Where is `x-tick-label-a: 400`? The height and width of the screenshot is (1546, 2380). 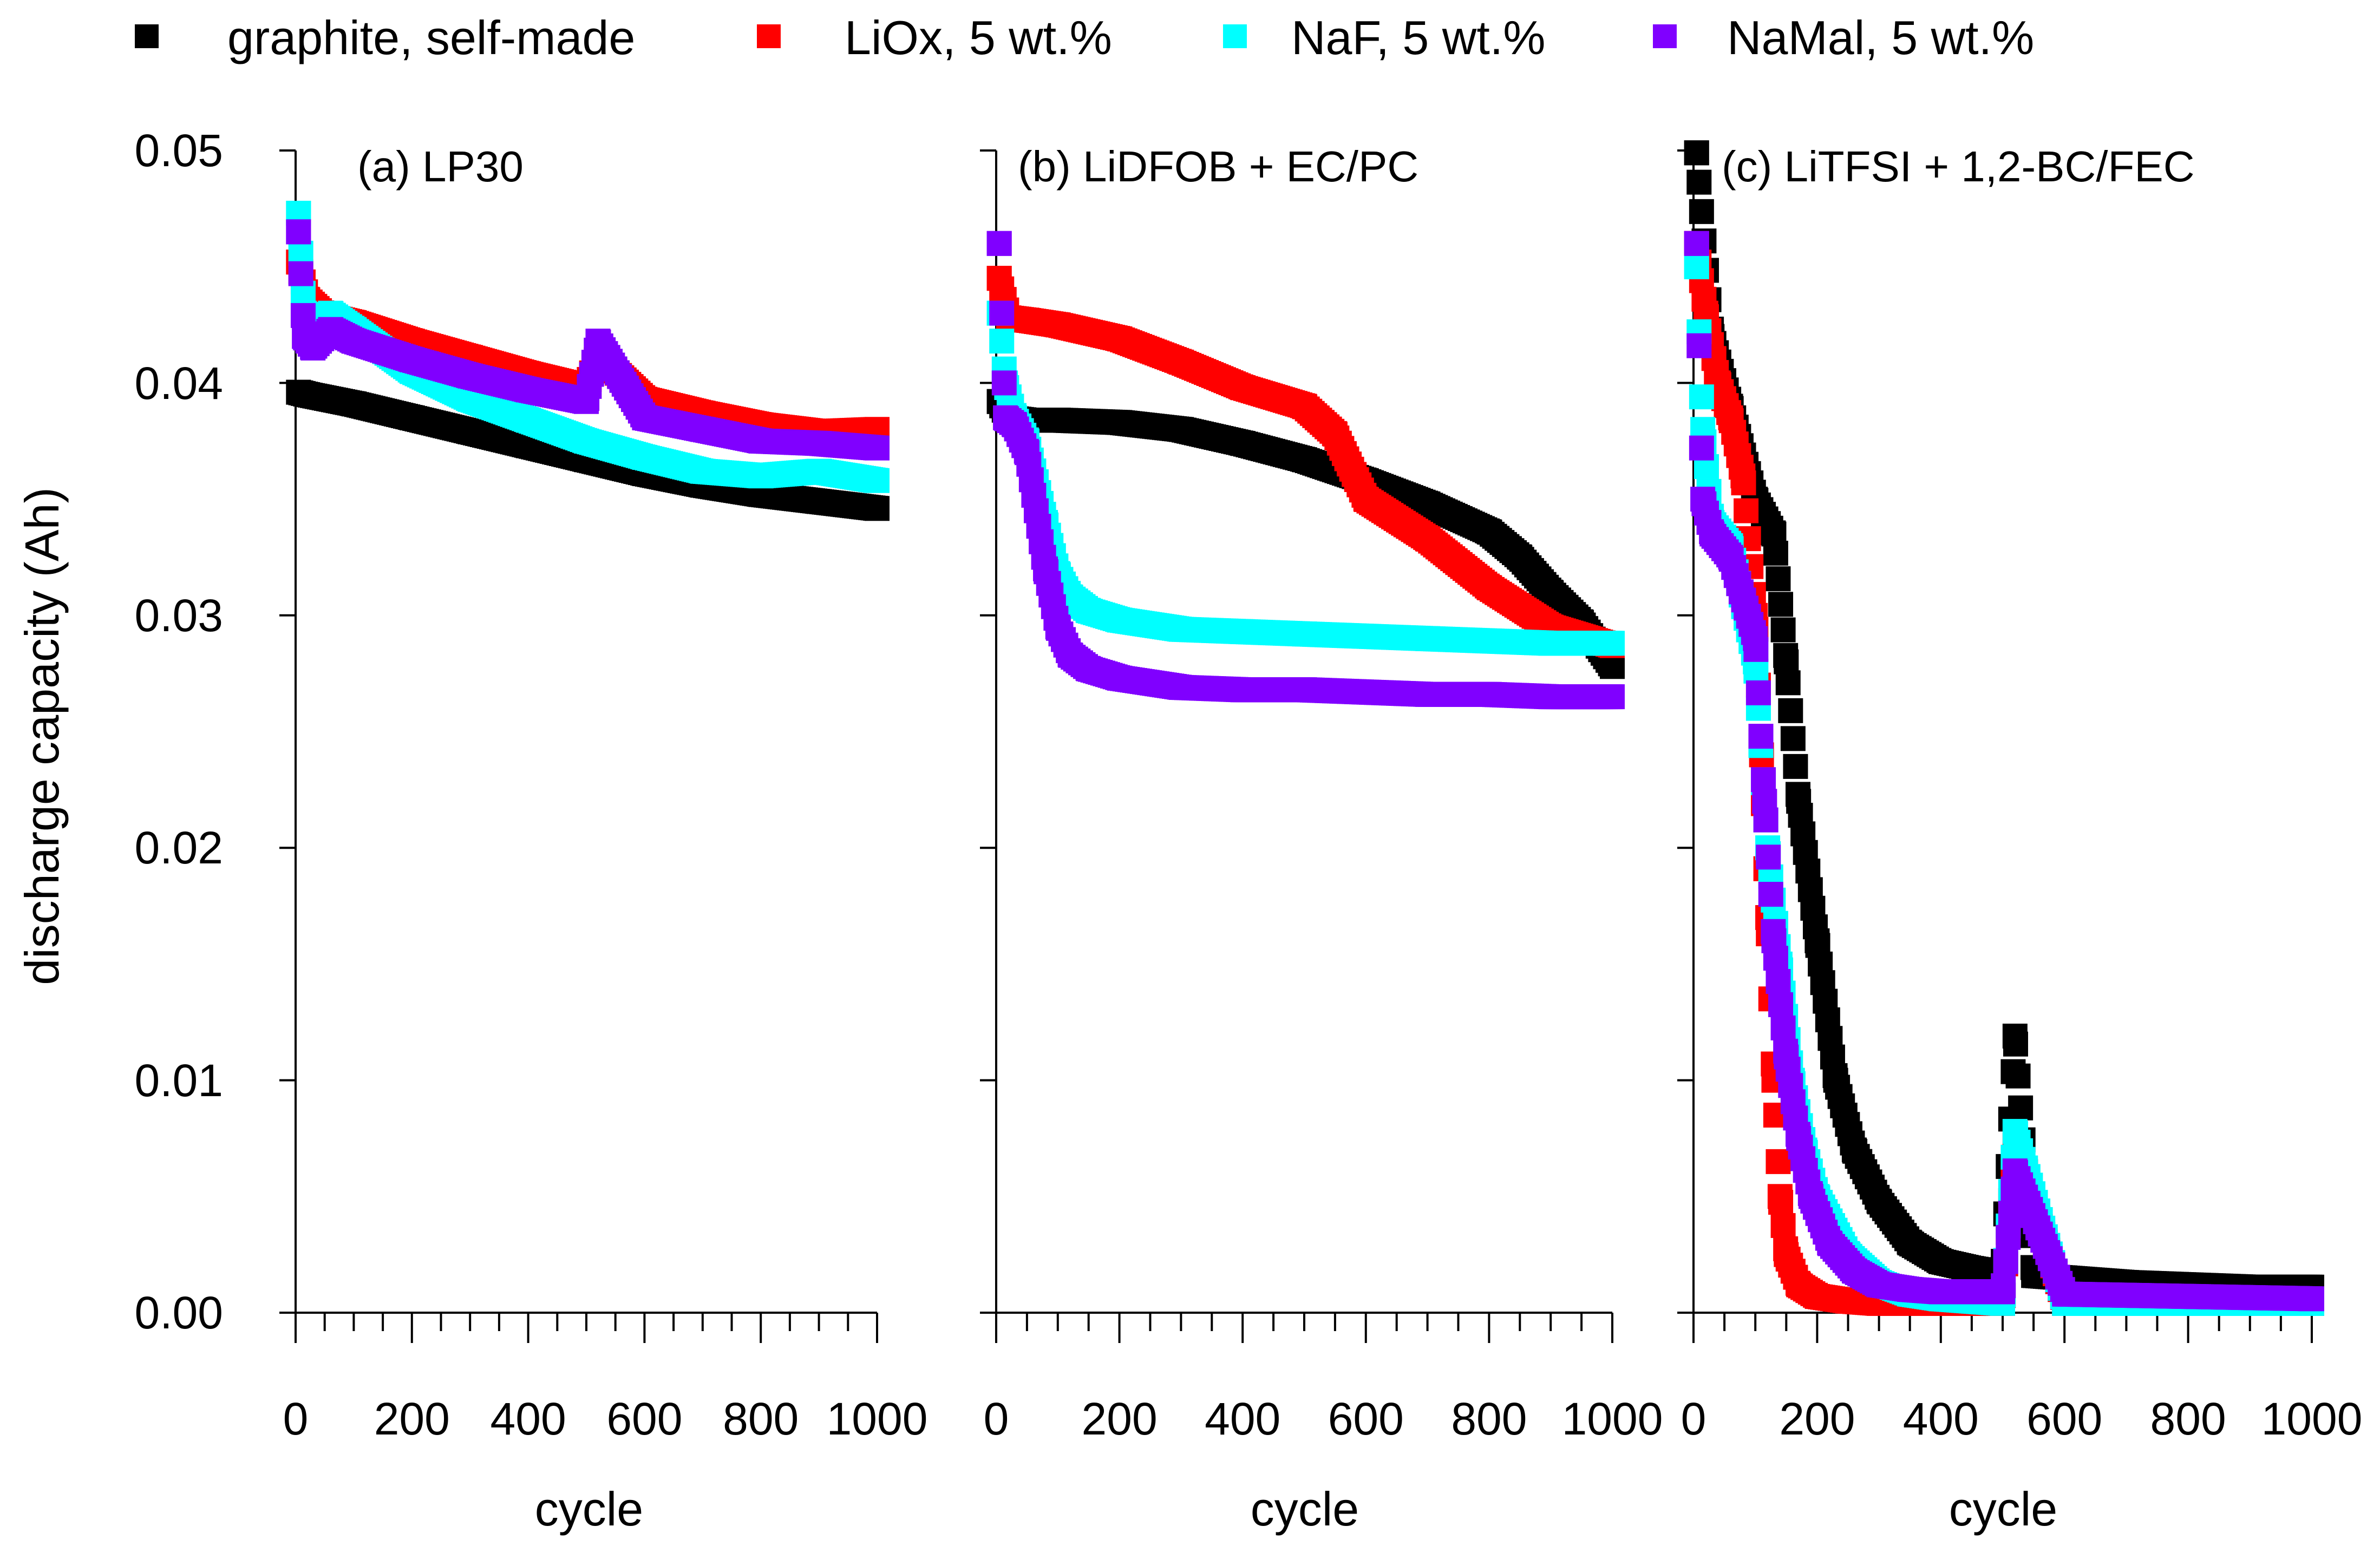 x-tick-label-a: 400 is located at coordinates (528, 1418).